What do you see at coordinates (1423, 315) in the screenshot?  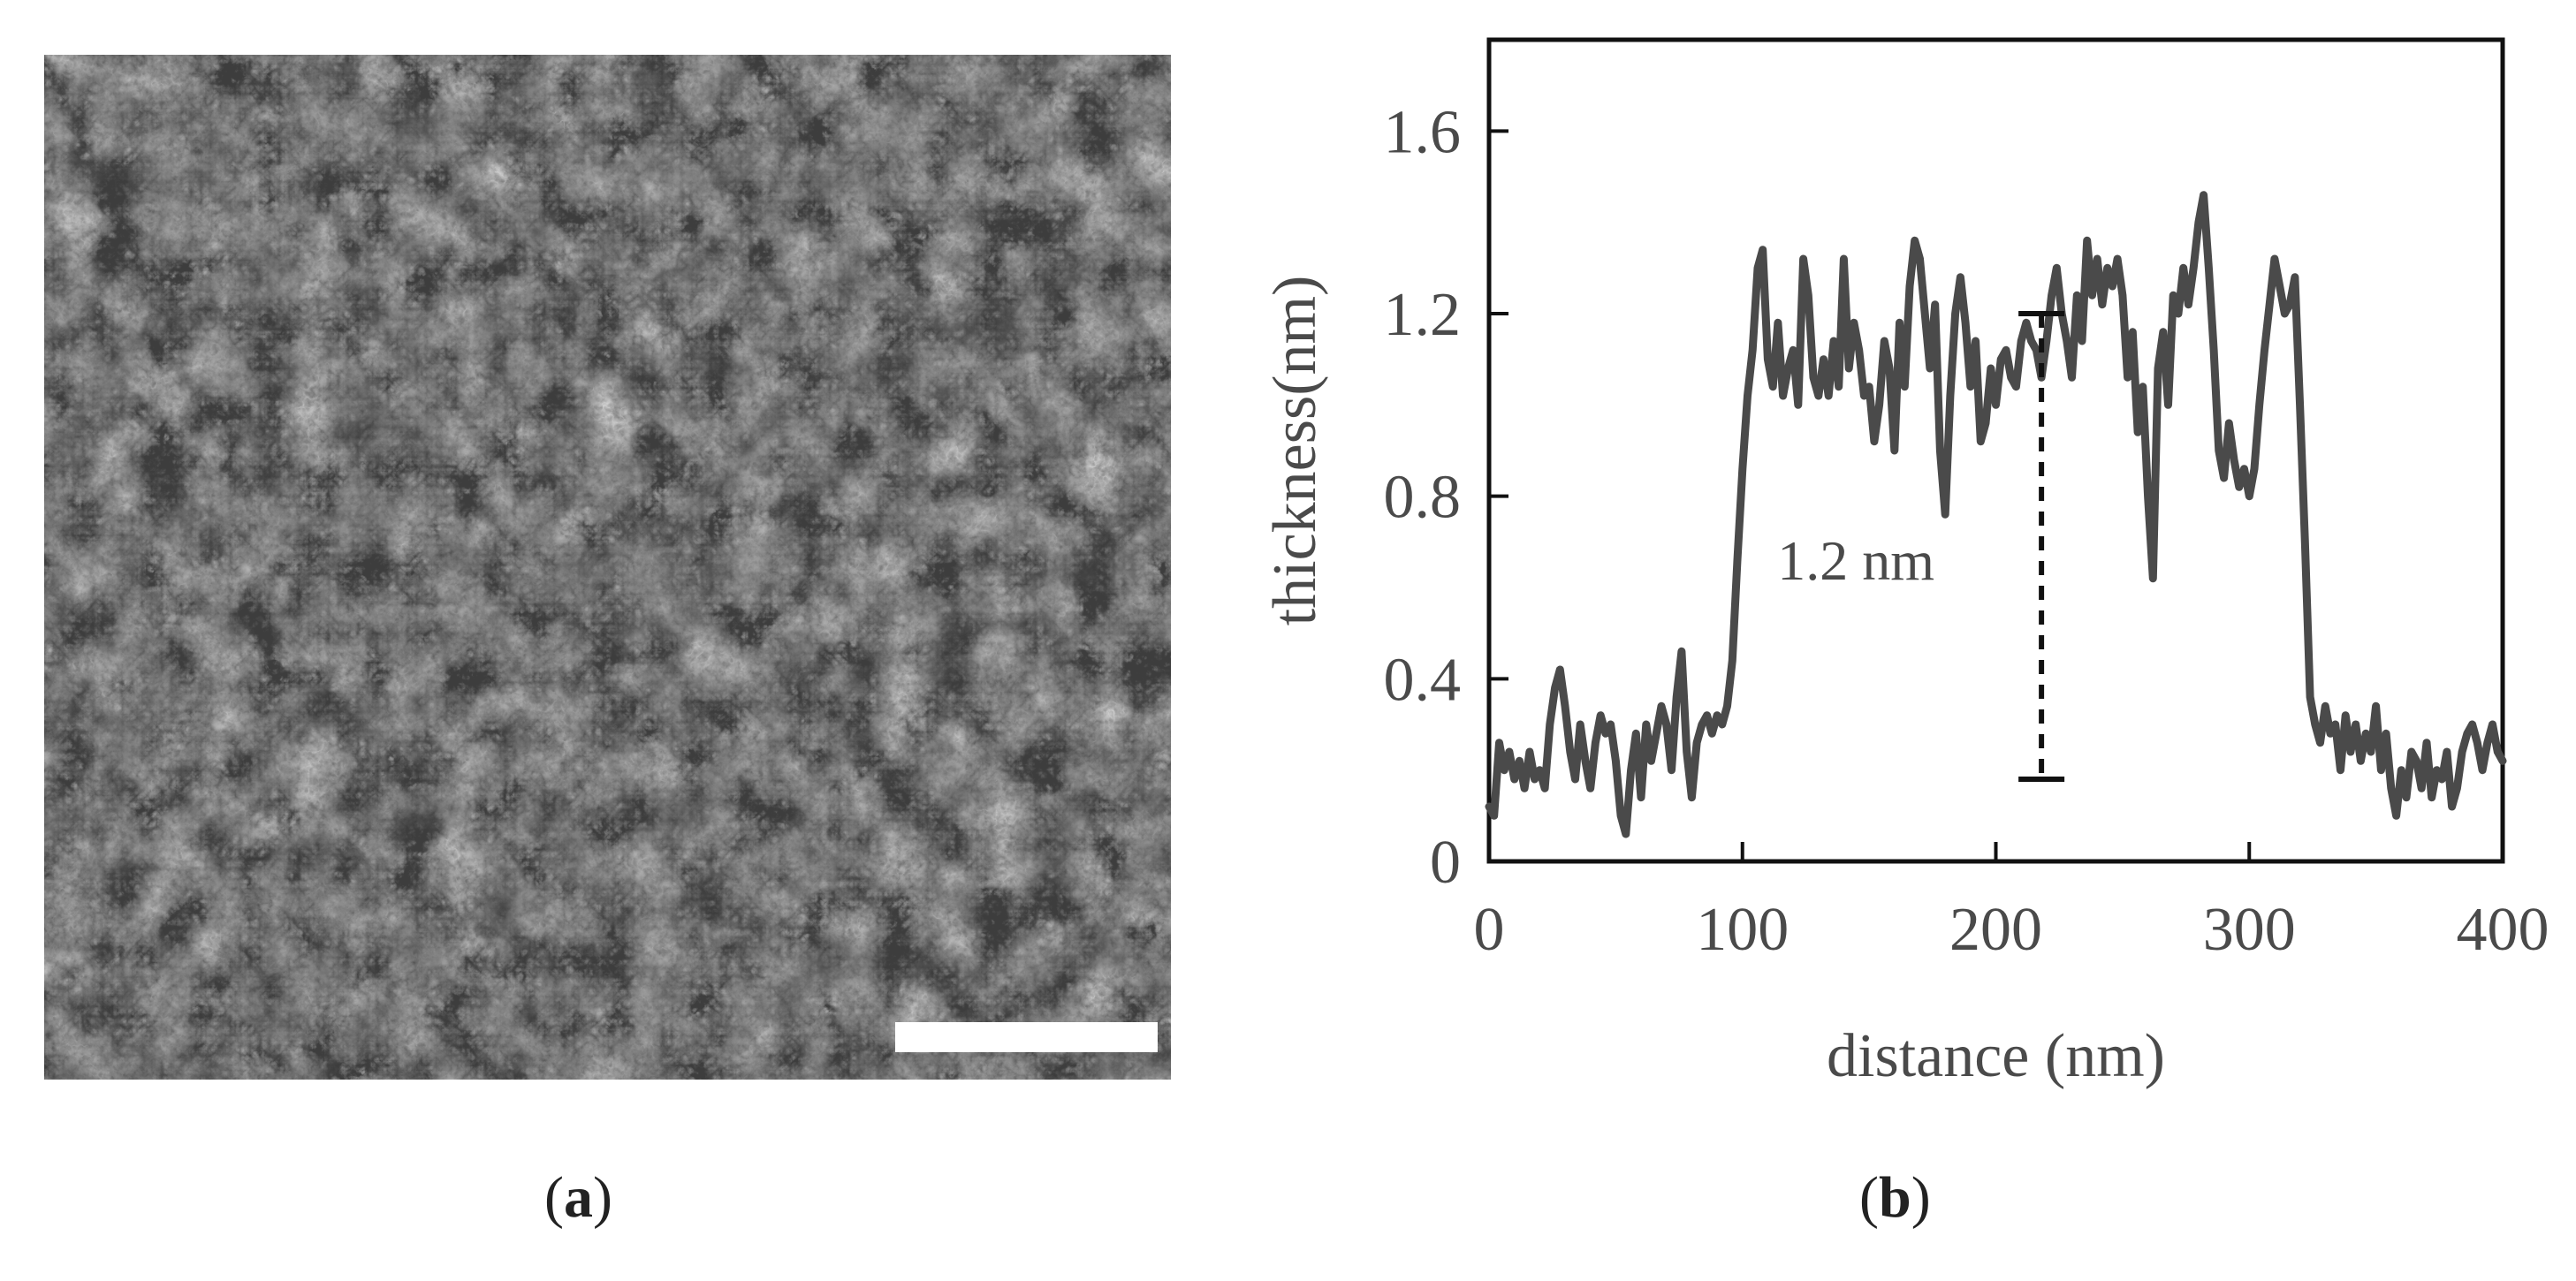 I see `y-tick-label: 1.2` at bounding box center [1423, 315].